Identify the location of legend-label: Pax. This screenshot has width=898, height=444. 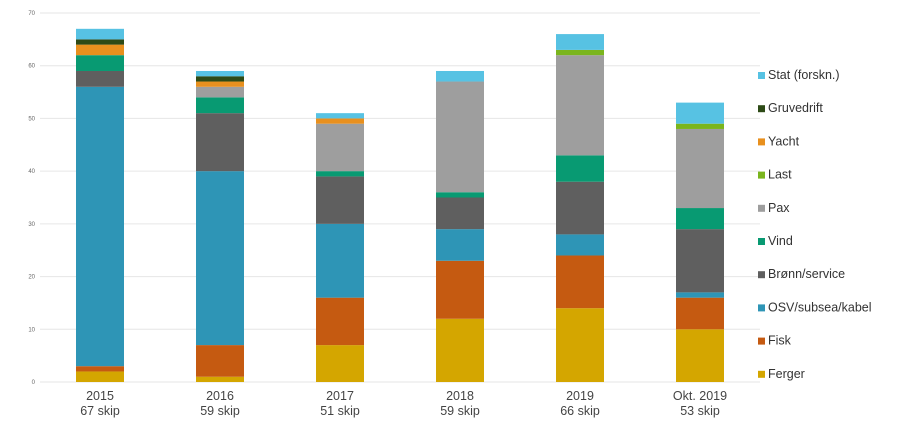
(779, 208).